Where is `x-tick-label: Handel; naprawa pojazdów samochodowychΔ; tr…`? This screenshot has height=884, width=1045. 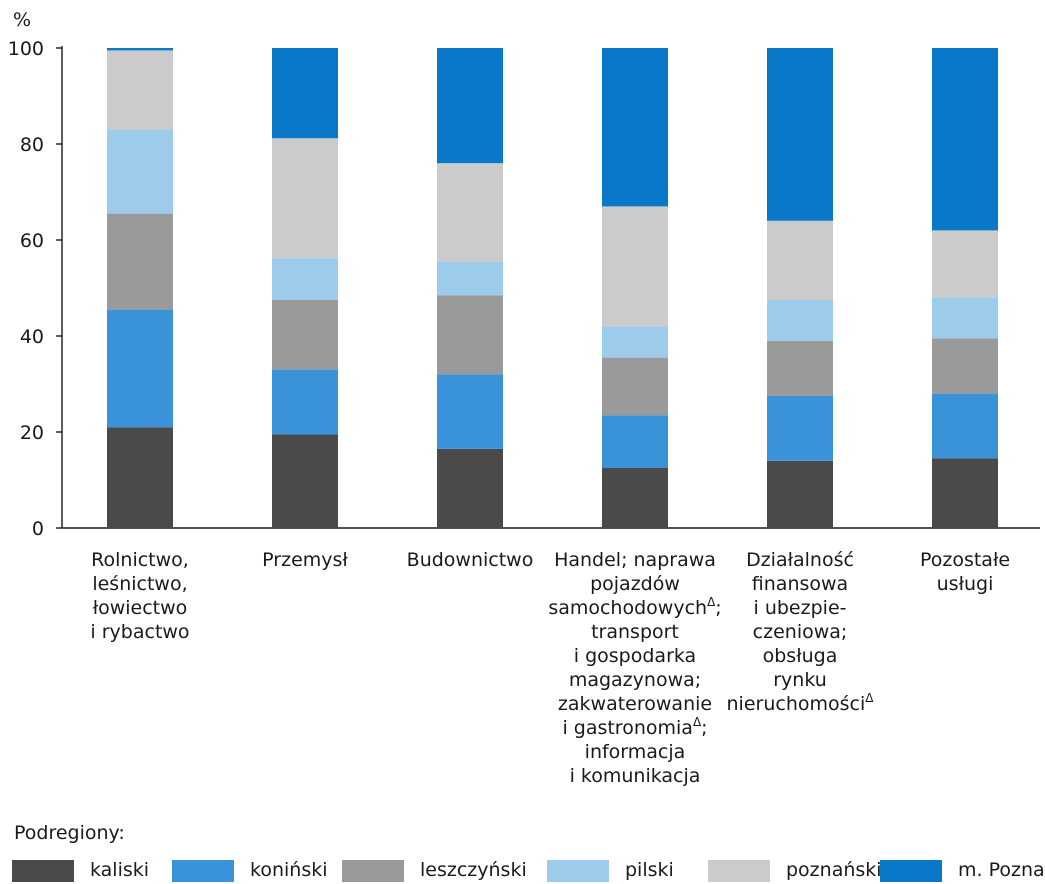 x-tick-label: Handel; naprawa pojazdów samochodowychΔ; tr… is located at coordinates (634, 668).